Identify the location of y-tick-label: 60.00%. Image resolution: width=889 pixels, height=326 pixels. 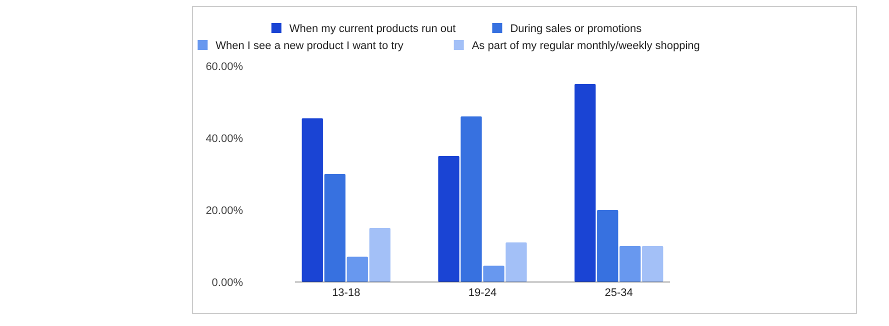
(225, 67).